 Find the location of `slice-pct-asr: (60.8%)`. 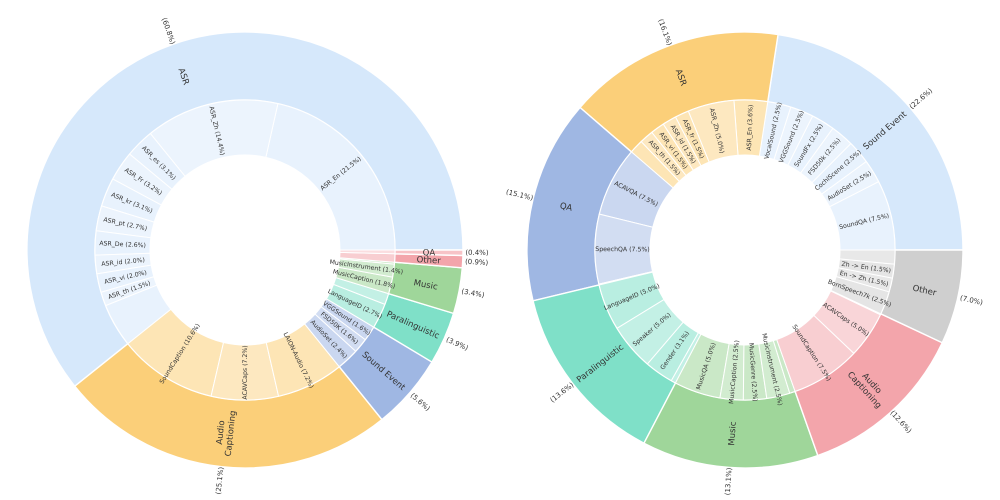

slice-pct-asr: (60.8%) is located at coordinates (168, 31).